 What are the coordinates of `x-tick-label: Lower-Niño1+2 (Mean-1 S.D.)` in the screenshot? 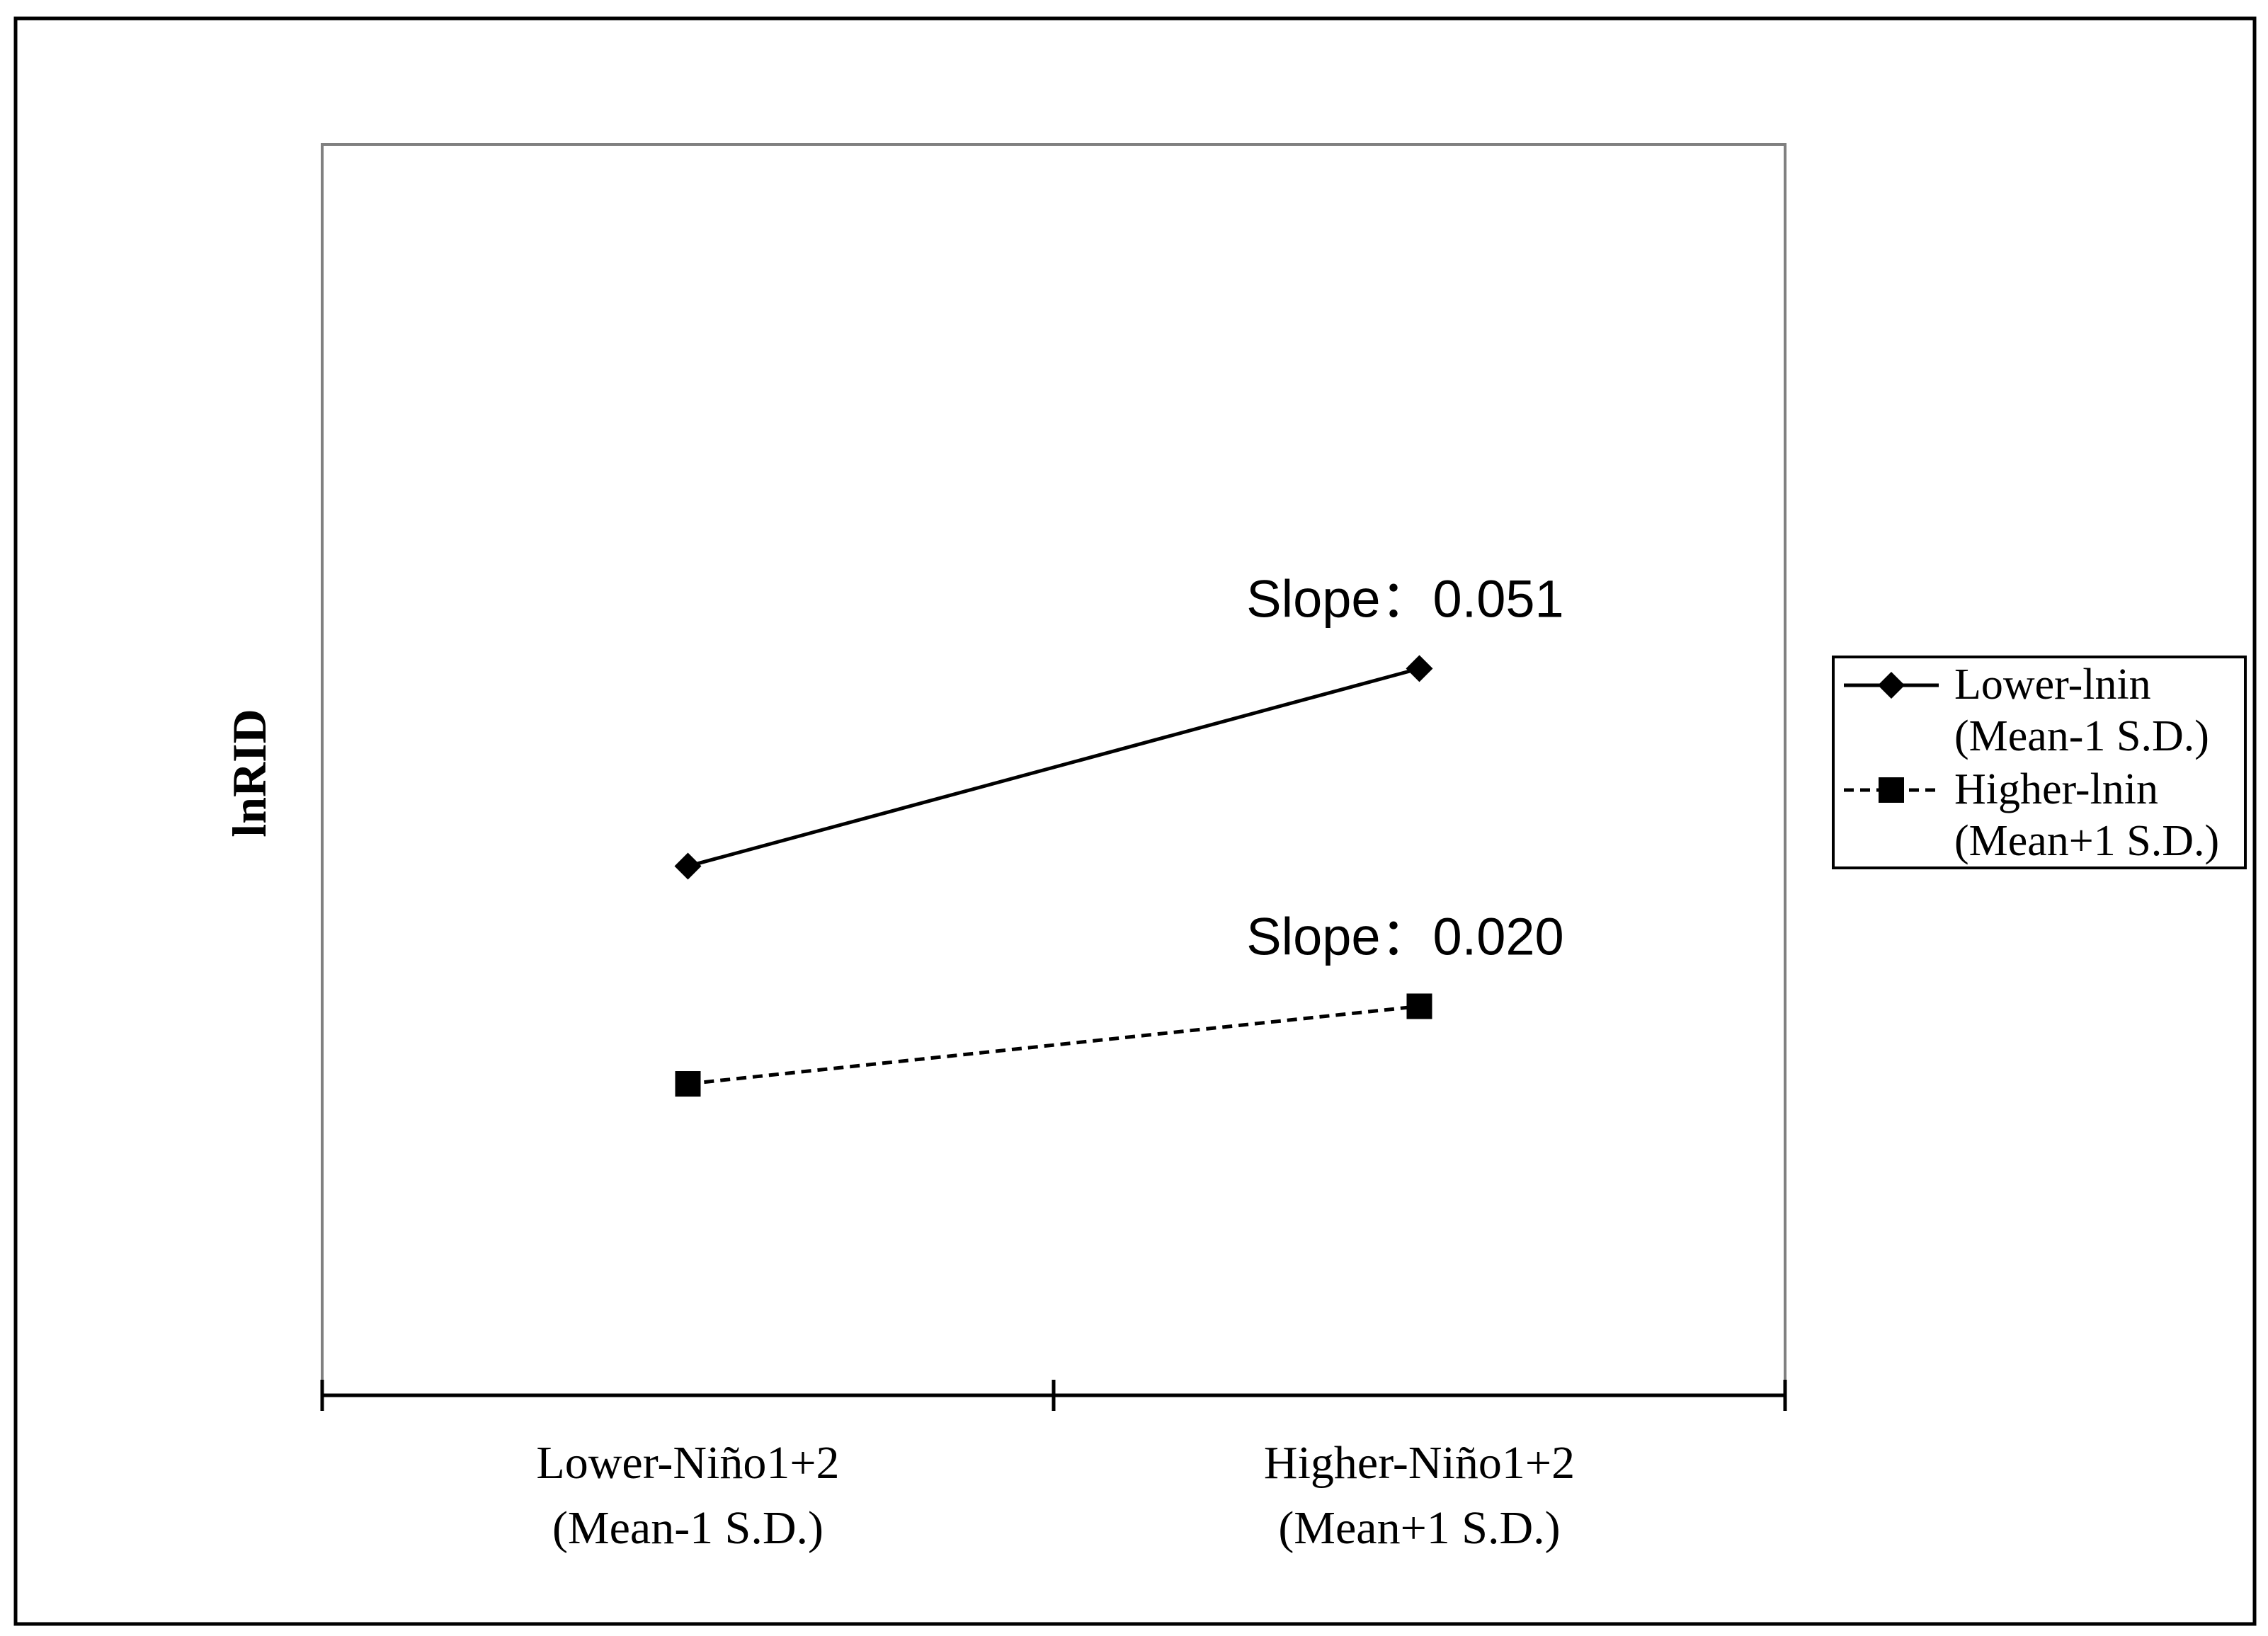 It's located at (687, 1496).